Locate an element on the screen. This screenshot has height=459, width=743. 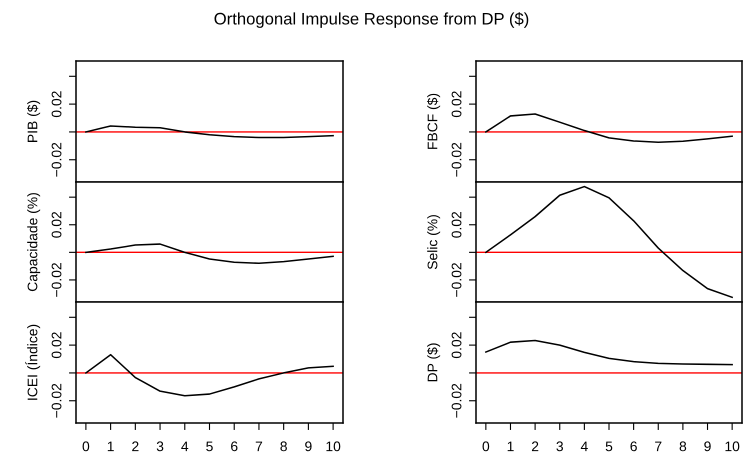
y-axis-title: FBCF ($) is located at coordinates (433, 121).